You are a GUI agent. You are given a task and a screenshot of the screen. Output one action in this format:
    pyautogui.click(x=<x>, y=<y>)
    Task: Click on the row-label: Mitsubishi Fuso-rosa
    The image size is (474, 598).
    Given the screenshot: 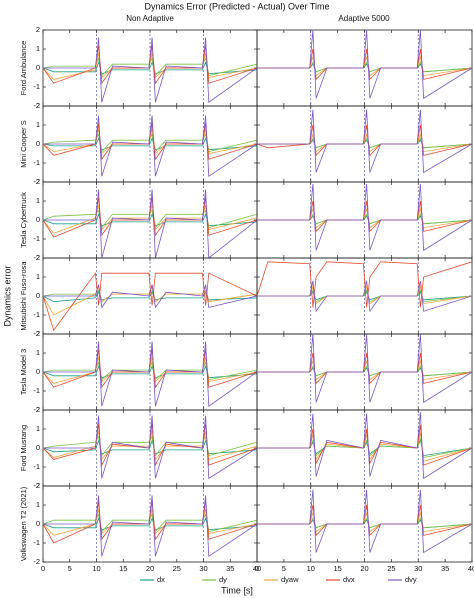 What is the action you would take?
    pyautogui.click(x=23, y=296)
    